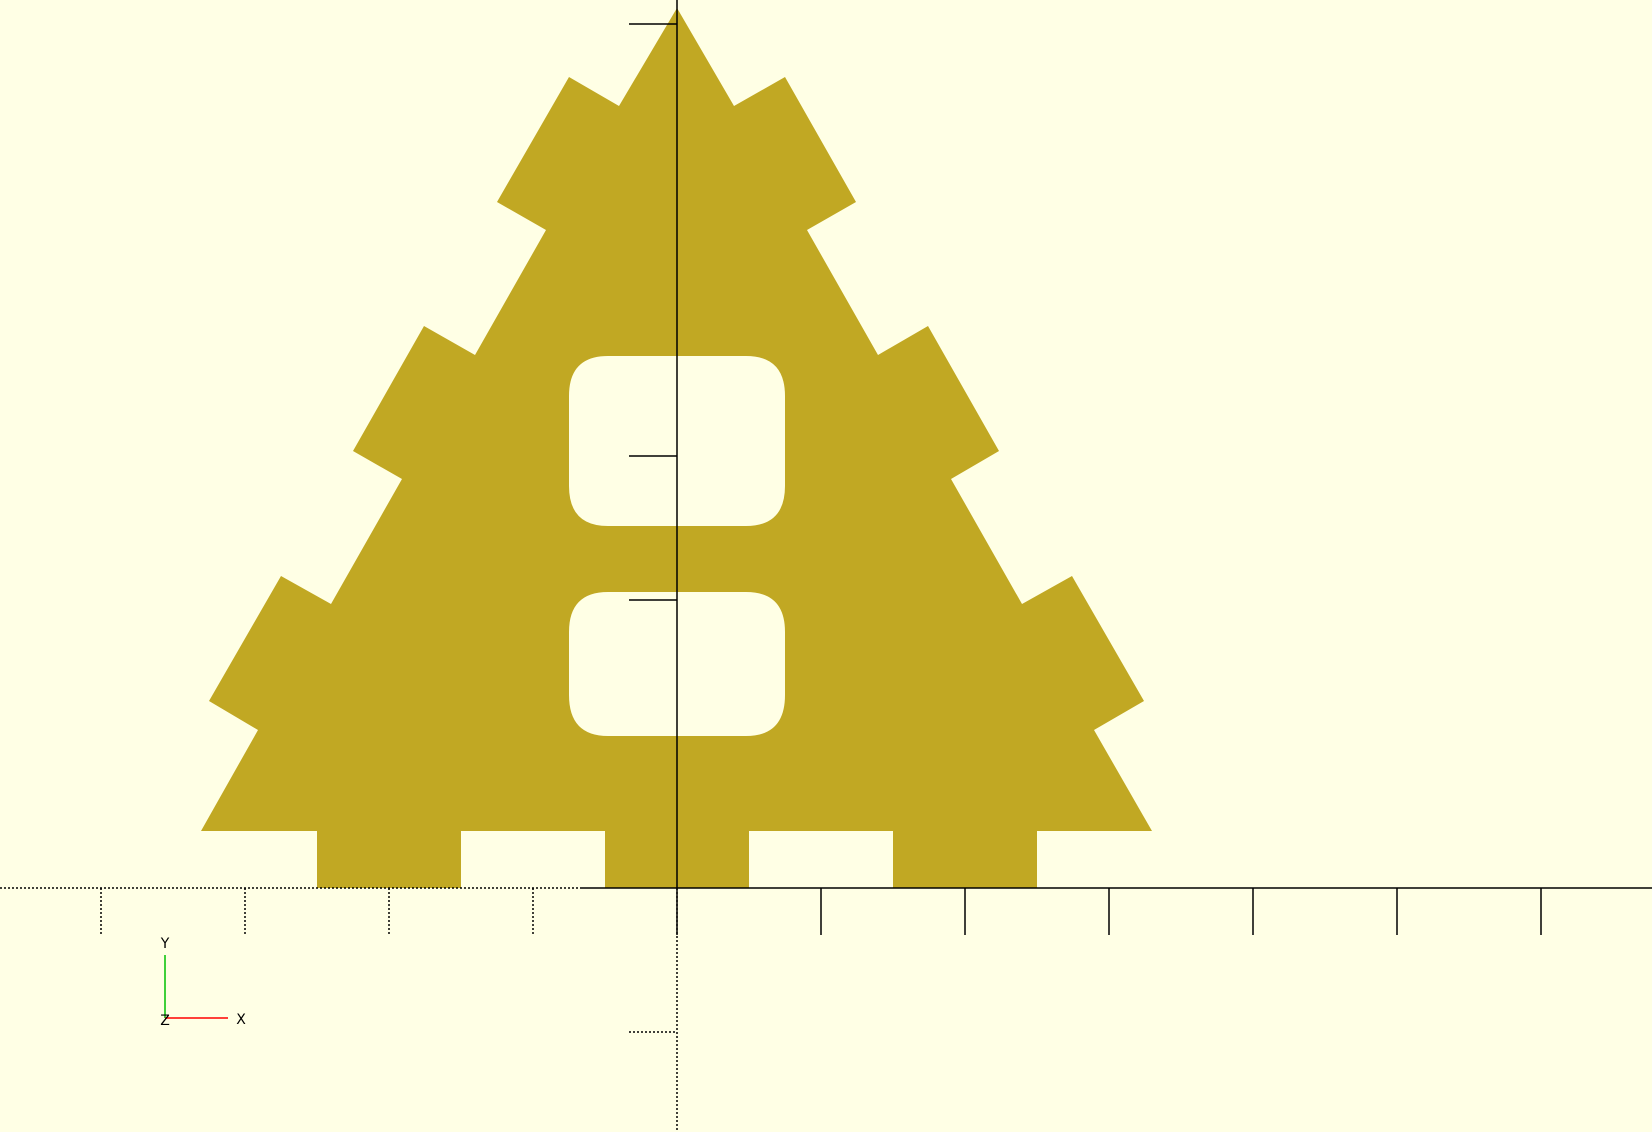  What do you see at coordinates (165, 1021) in the screenshot?
I see `gizmo-z-label: Z` at bounding box center [165, 1021].